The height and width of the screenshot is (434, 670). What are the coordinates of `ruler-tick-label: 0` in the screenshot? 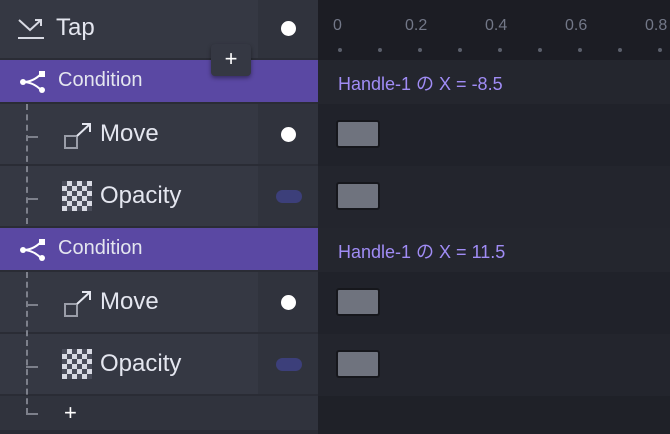 It's located at (337, 25).